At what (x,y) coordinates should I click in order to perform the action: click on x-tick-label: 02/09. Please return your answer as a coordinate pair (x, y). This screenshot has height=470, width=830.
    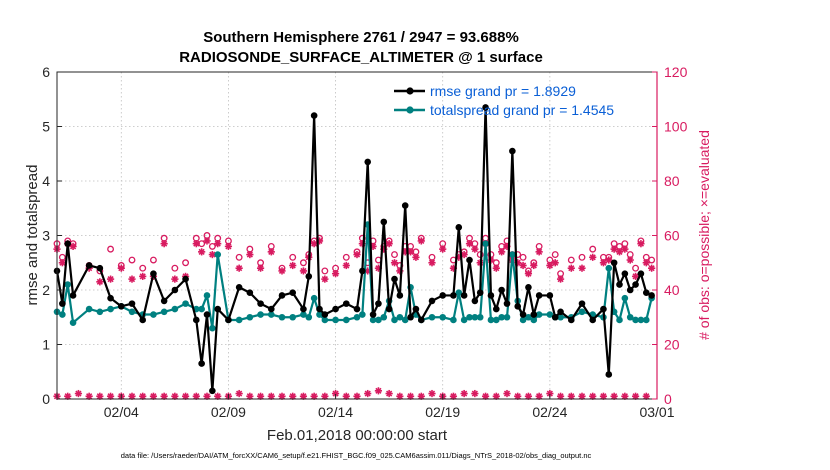
    Looking at the image, I should click on (228, 412).